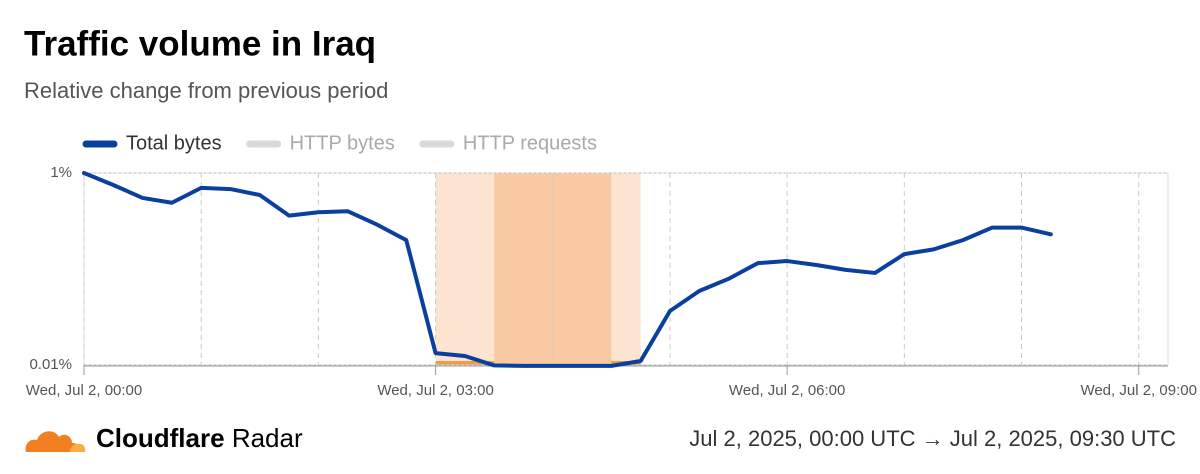 This screenshot has height=474, width=1200. Describe the element at coordinates (160, 438) in the screenshot. I see `brand-name: Cloudflare` at that location.